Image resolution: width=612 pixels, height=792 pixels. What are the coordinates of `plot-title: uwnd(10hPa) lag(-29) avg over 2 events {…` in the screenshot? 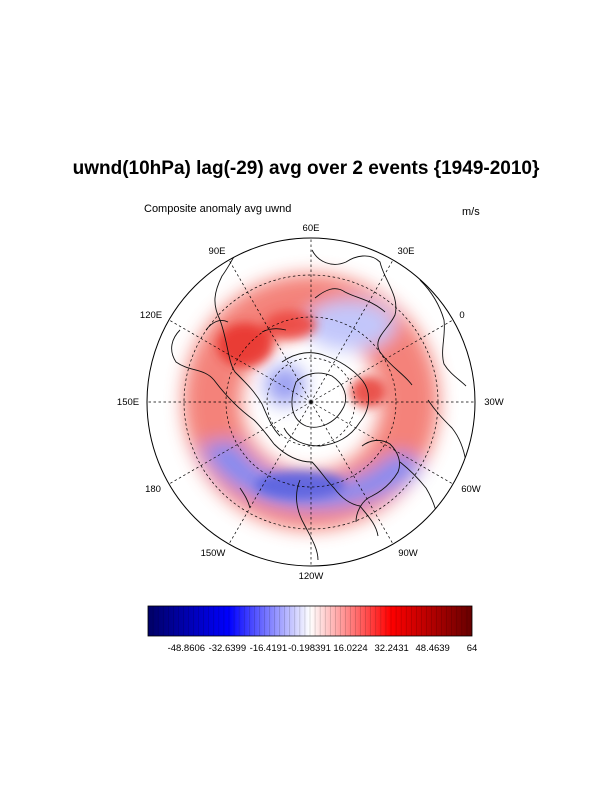 It's located at (306, 168).